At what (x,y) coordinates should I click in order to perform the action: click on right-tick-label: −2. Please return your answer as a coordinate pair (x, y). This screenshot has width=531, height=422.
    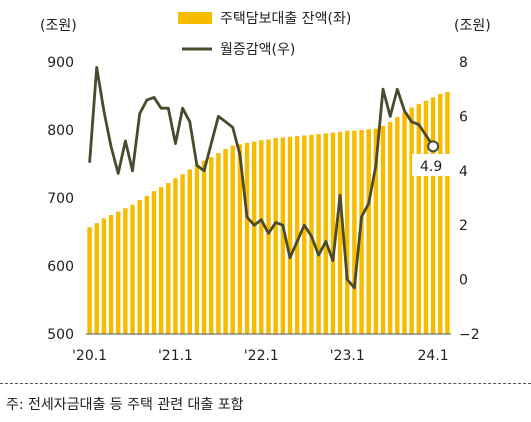
    Looking at the image, I should click on (469, 335).